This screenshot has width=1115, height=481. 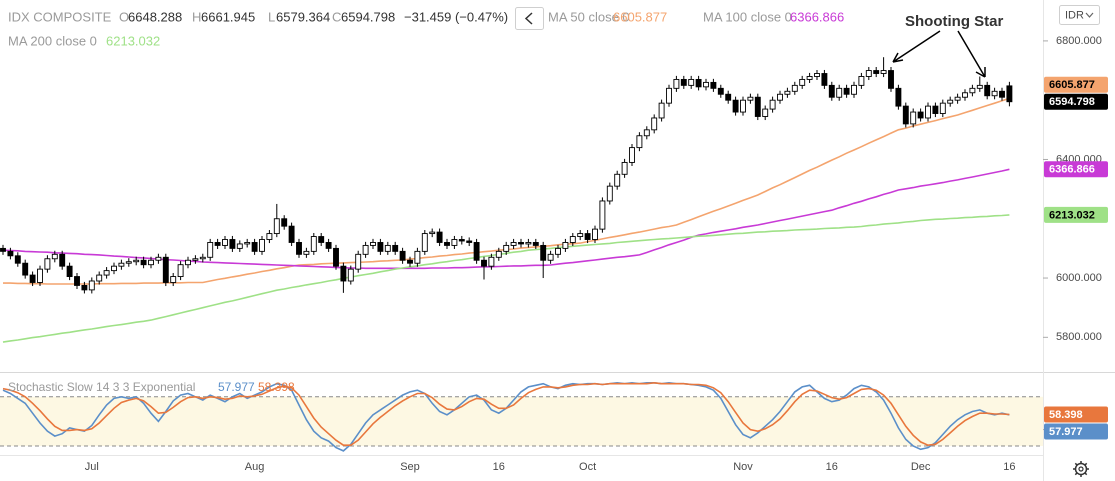 I want to click on ohlc-prefix: L, so click(x=271, y=16).